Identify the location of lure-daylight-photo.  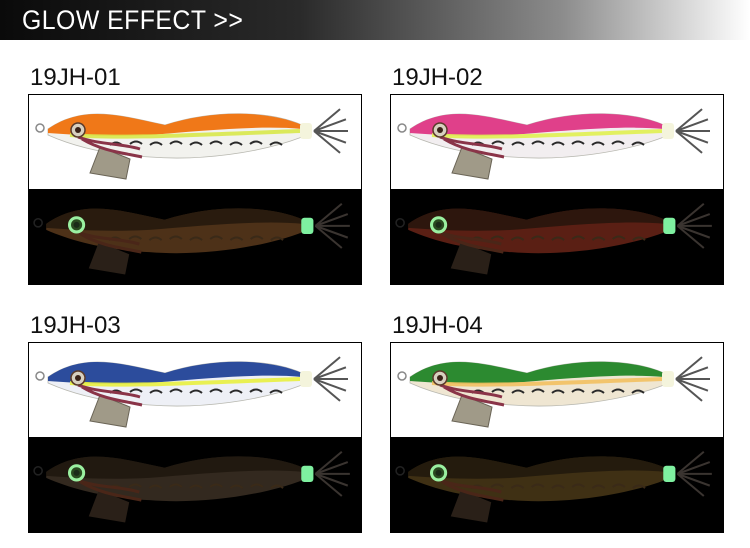
(195, 142).